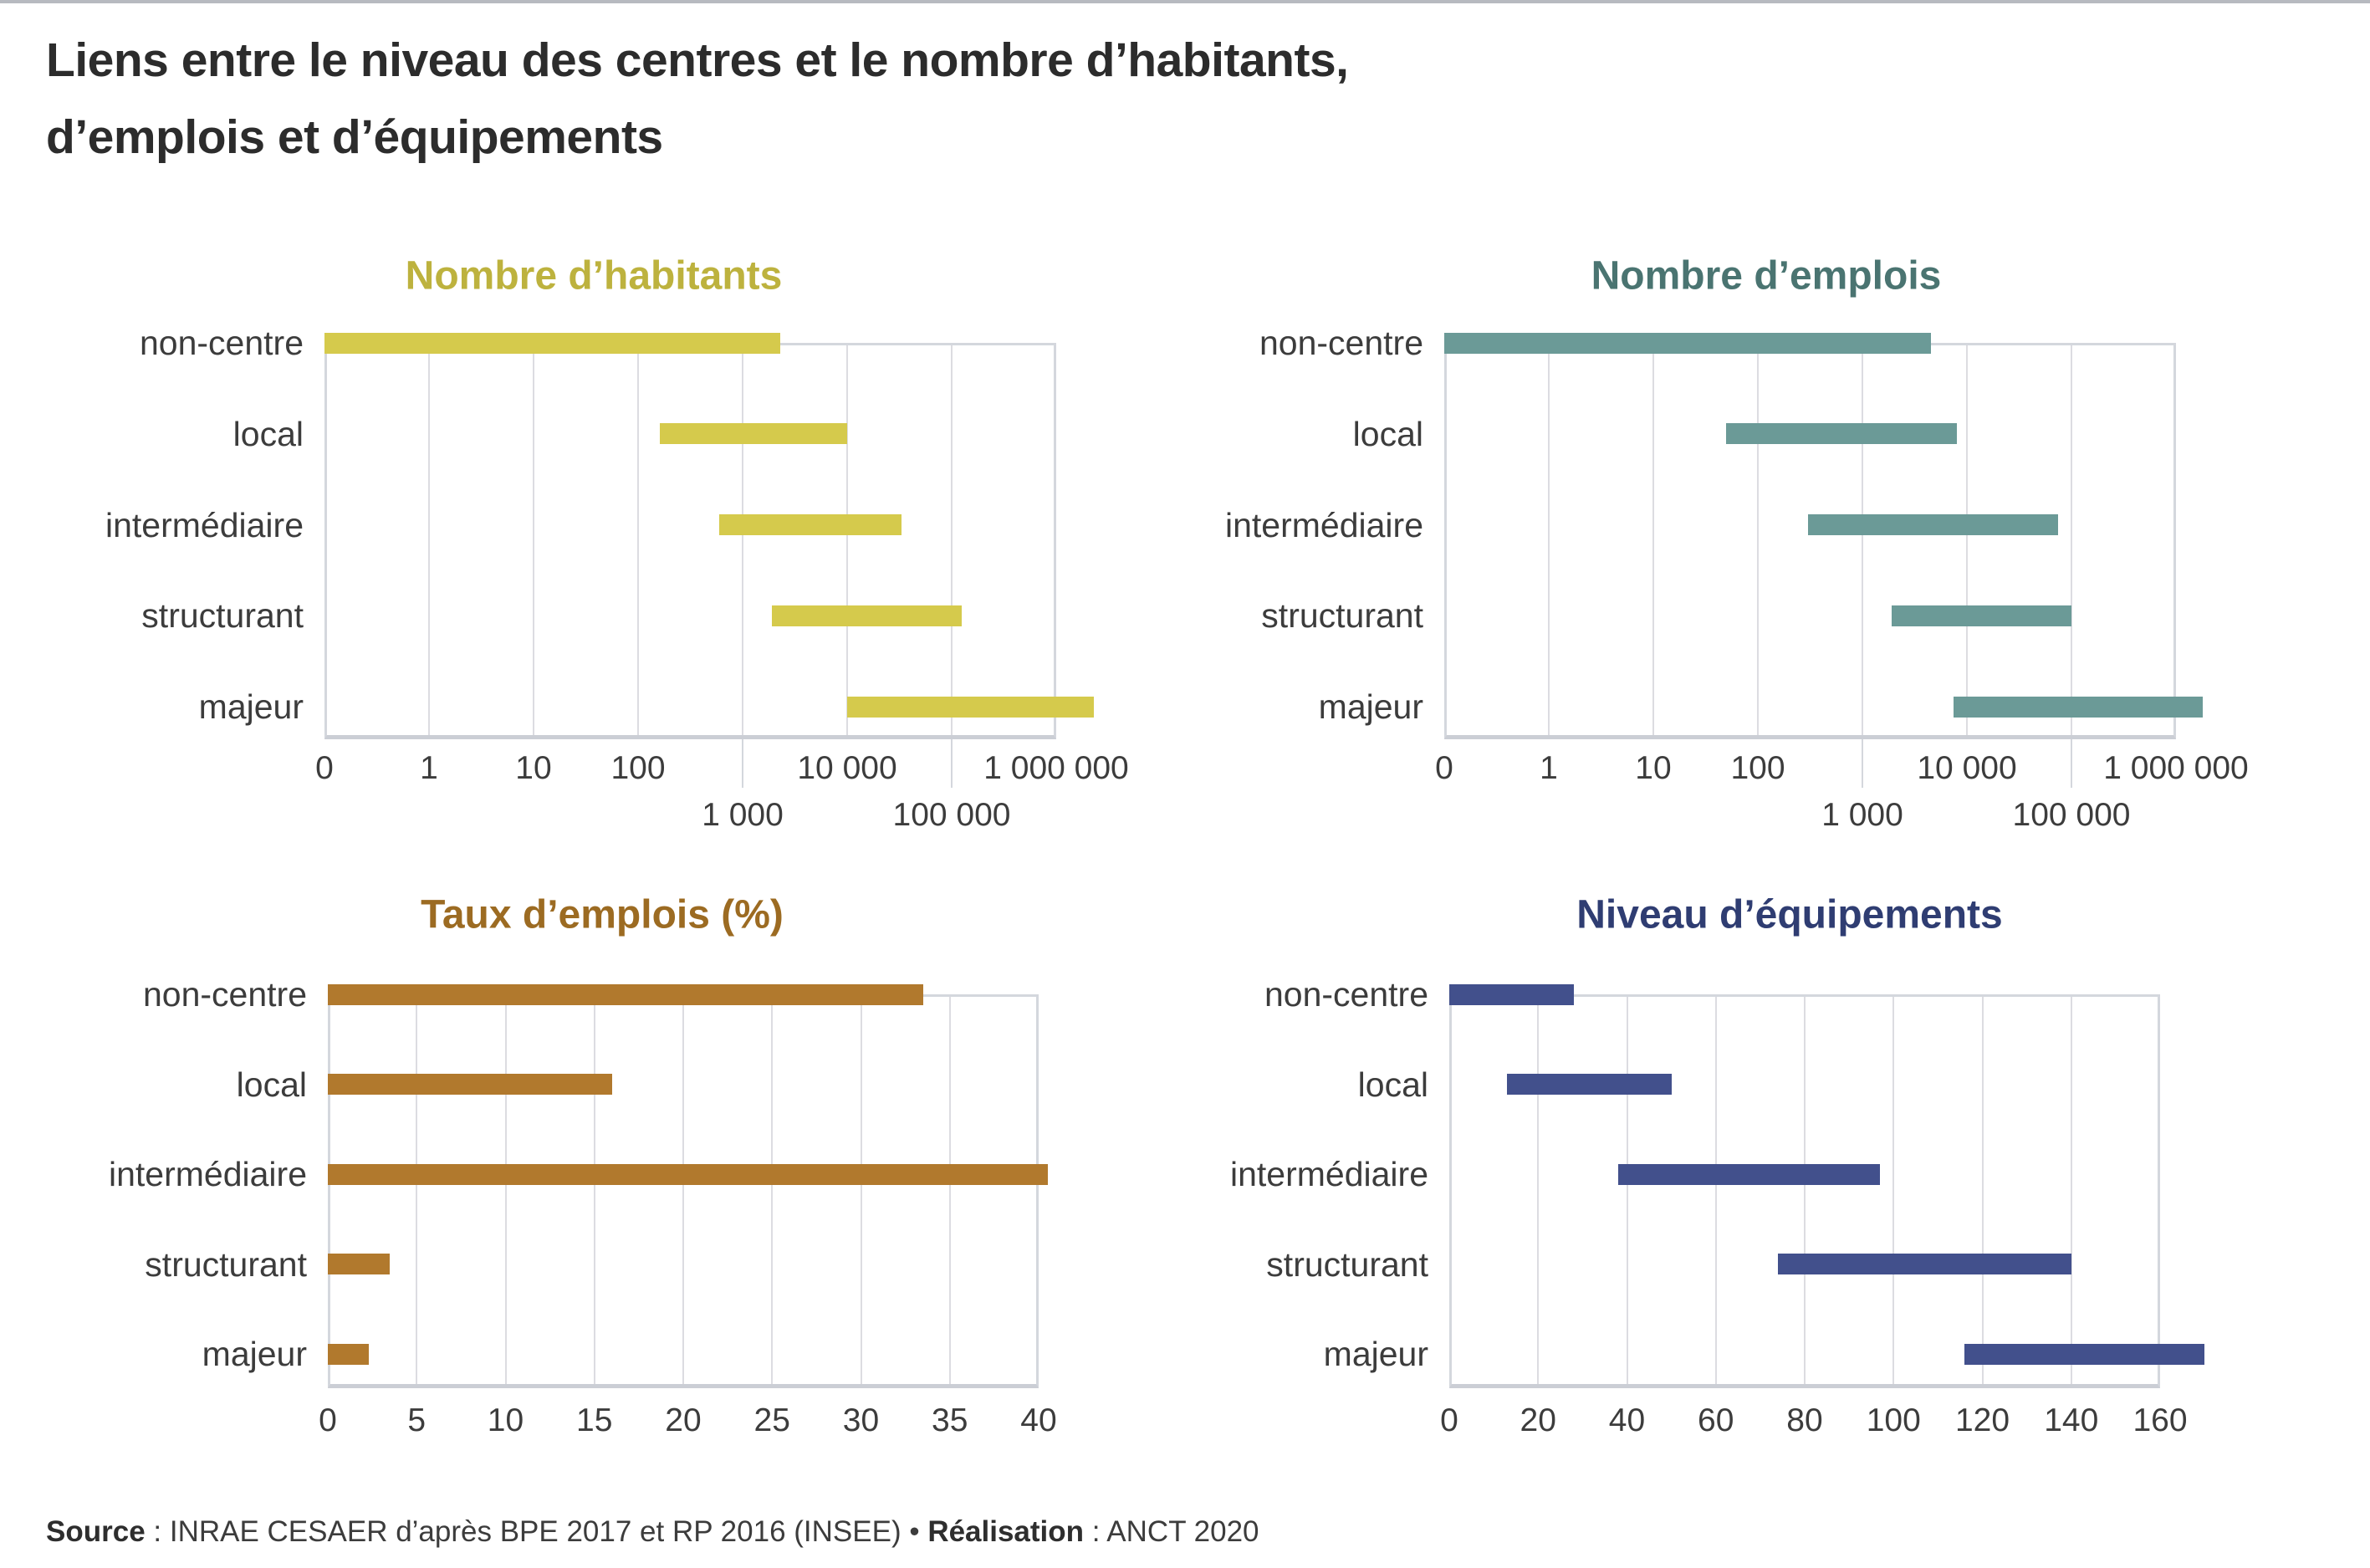 This screenshot has height=1568, width=2370. What do you see at coordinates (96, 1531) in the screenshot?
I see `source-label: Source` at bounding box center [96, 1531].